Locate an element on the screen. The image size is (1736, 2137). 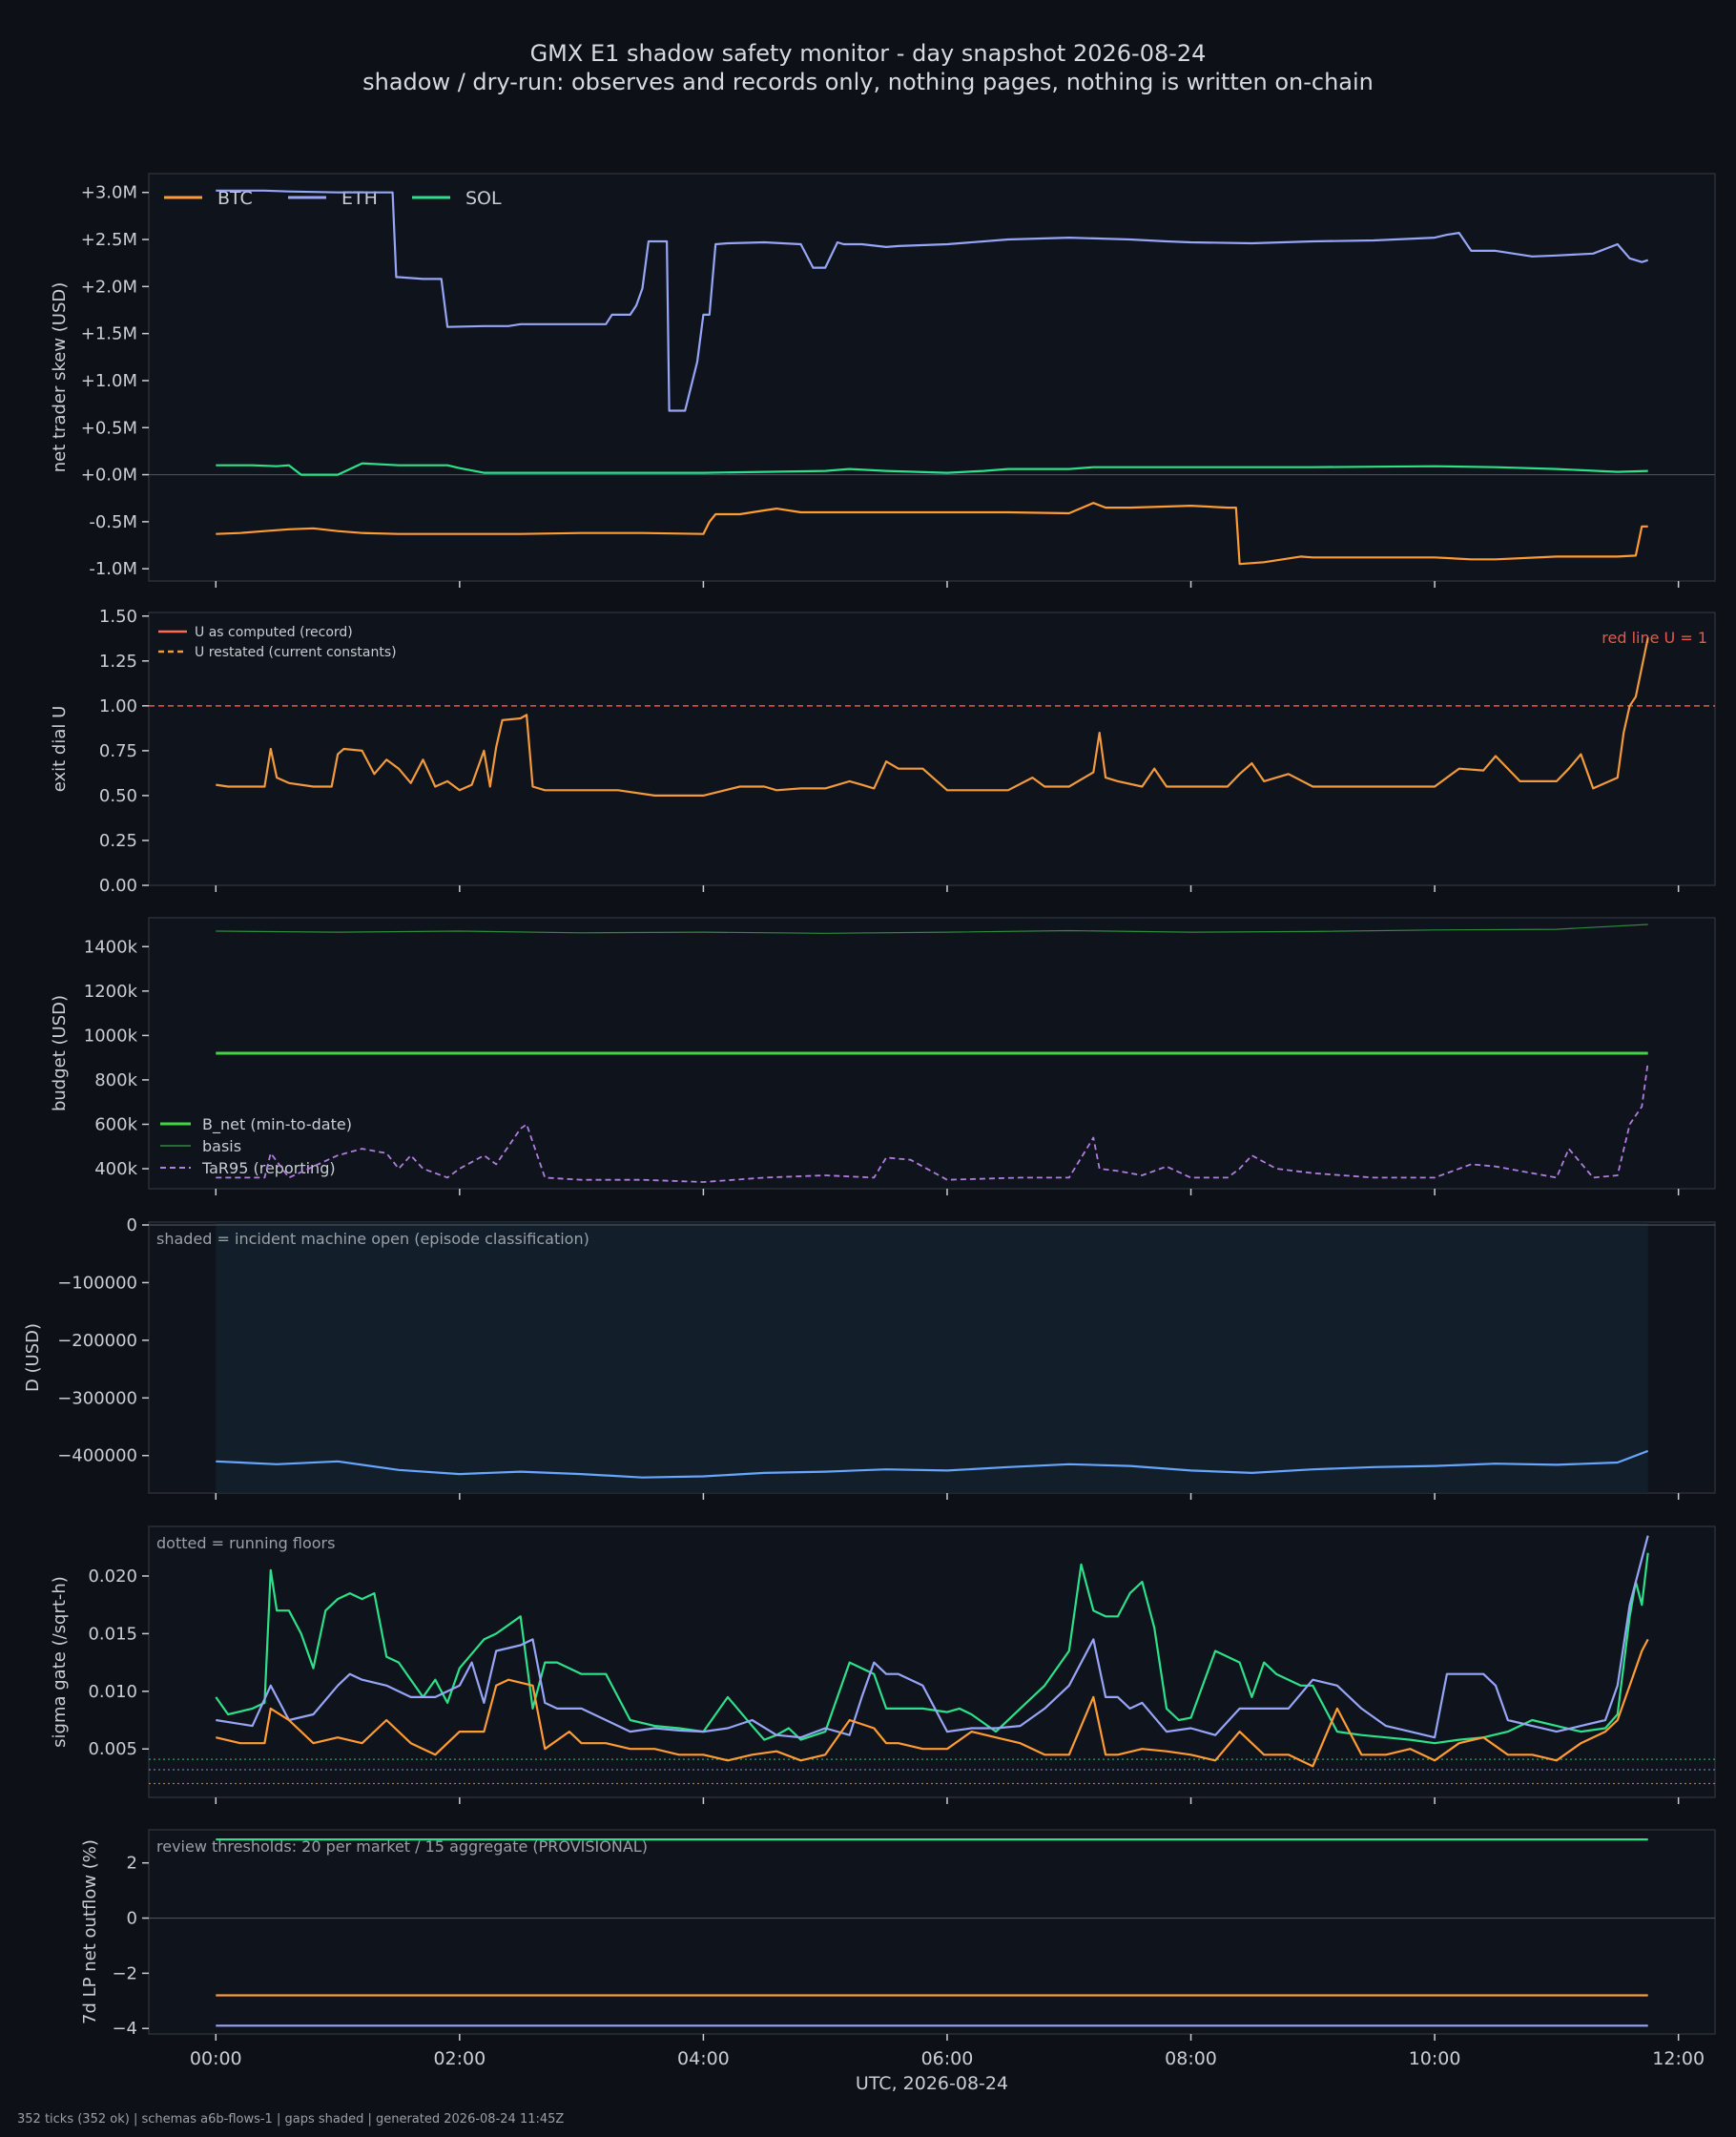
series-u is located at coordinates (932, 717).